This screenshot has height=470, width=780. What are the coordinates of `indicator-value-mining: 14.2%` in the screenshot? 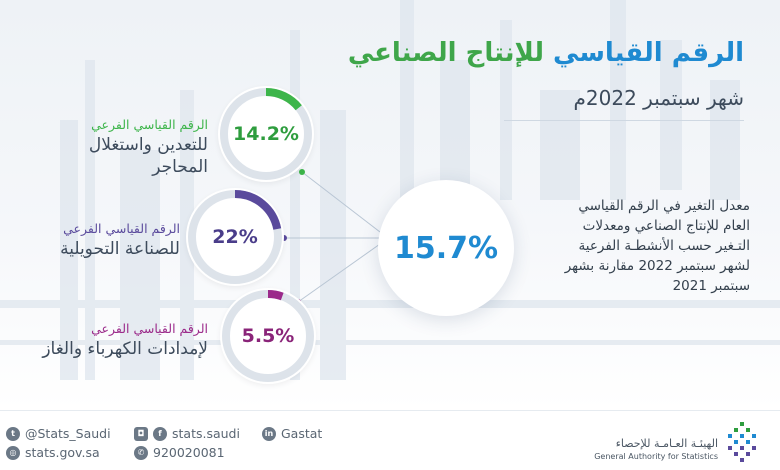 It's located at (266, 134).